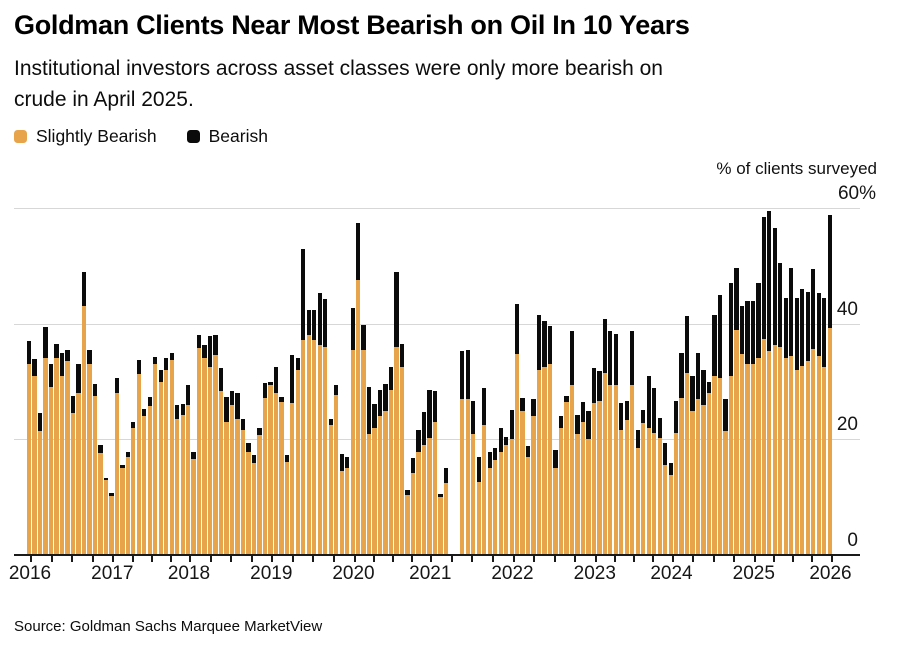 Image resolution: width=900 pixels, height=653 pixels. What do you see at coordinates (168, 626) in the screenshot?
I see `source-attribution: Source: Goldman Sachs Marquee MarketView` at bounding box center [168, 626].